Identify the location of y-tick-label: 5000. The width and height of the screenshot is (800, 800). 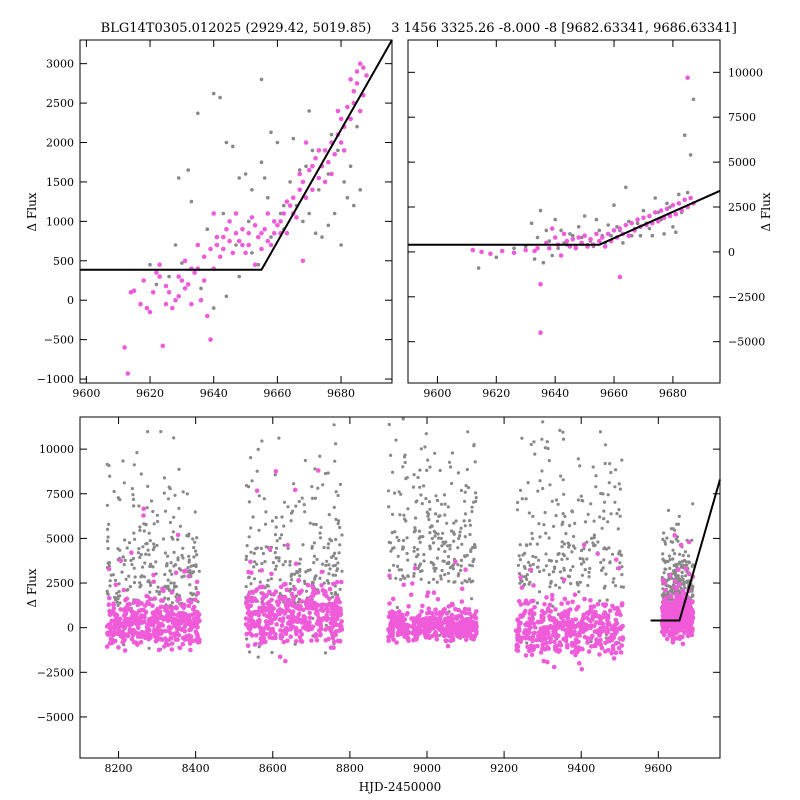
(742, 162).